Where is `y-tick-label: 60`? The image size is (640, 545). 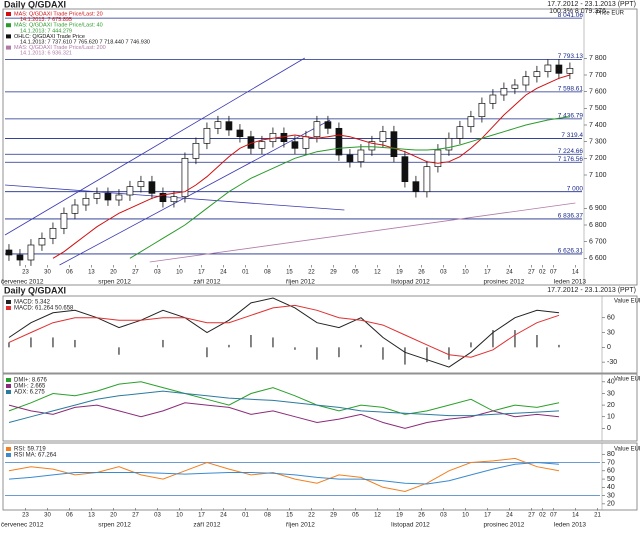 y-tick-label: 60 is located at coordinates (611, 318).